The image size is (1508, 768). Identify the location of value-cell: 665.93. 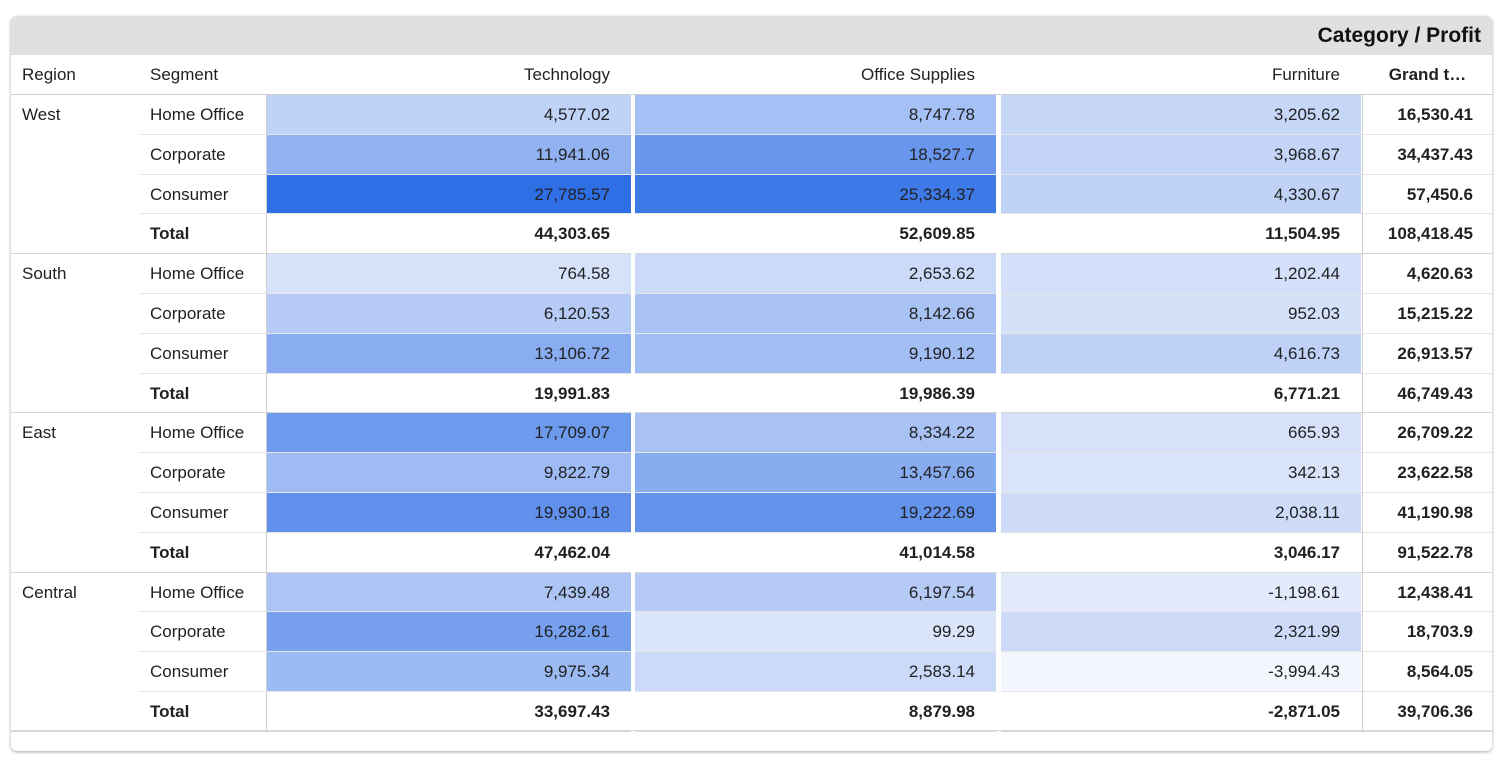
(1179, 433).